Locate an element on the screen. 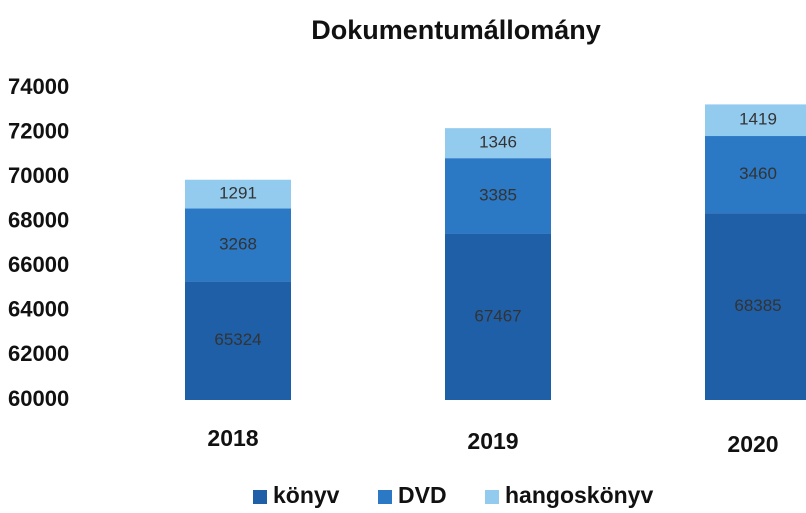 This screenshot has height=513, width=806. y-tick-label: 62000 is located at coordinates (38, 353).